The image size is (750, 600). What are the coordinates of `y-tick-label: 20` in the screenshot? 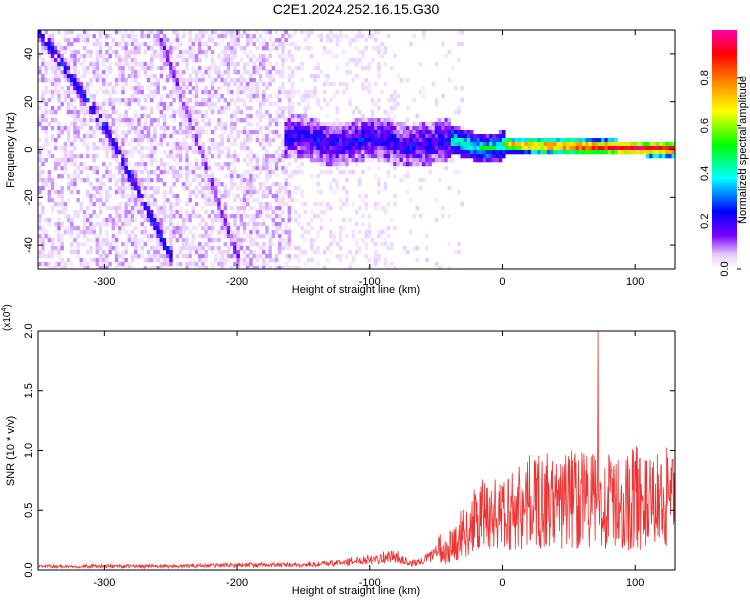 It's located at (29, 102).